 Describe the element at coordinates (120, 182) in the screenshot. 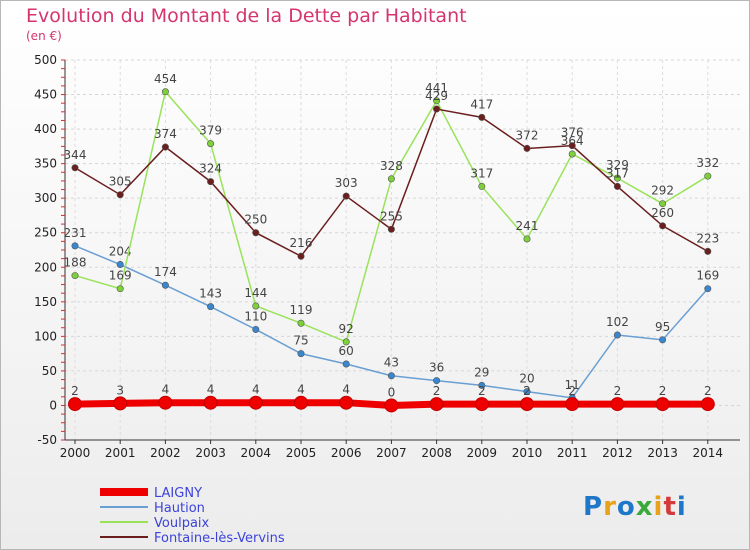

I see `data-label-fontaine-l-s-vervins: 305` at that location.